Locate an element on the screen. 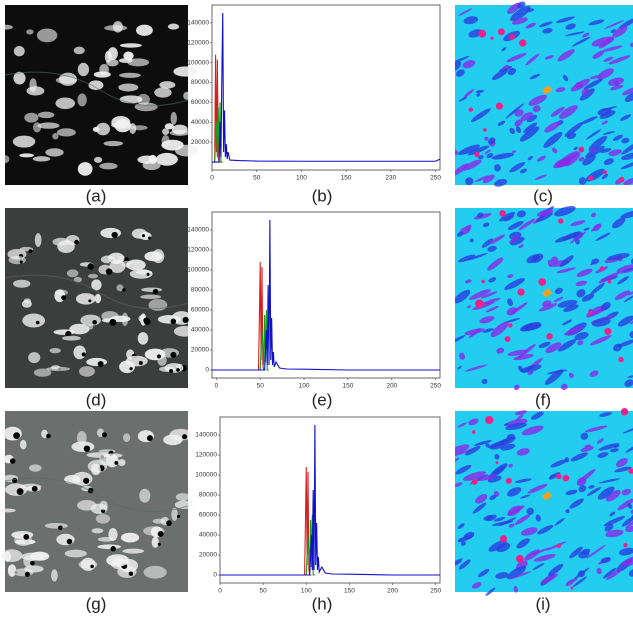  histogram-line is located at coordinates (326, 87).